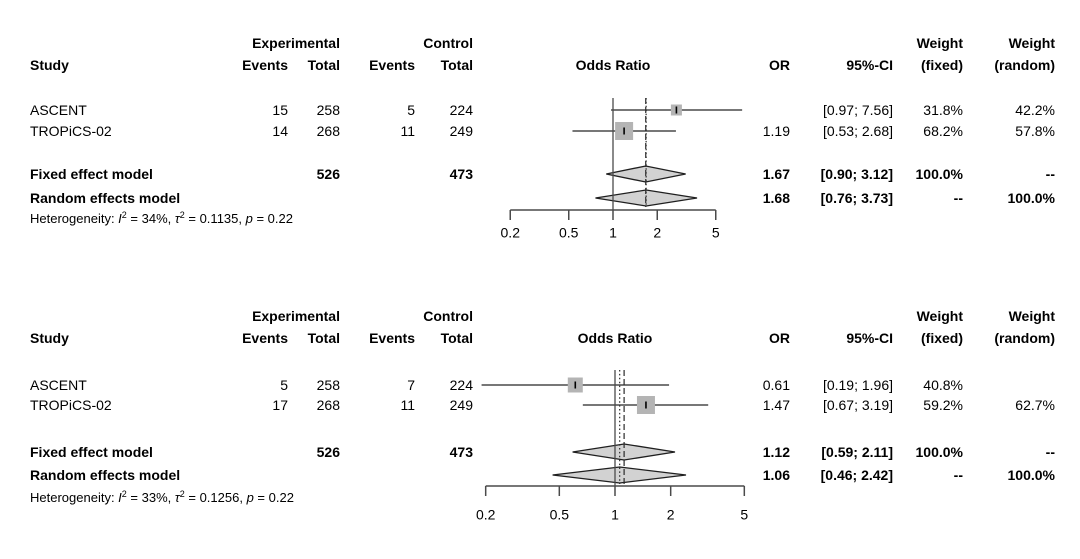 The height and width of the screenshot is (559, 1080). What do you see at coordinates (857, 385) in the screenshot?
I see `ci-value: [0.19; 1.96]` at bounding box center [857, 385].